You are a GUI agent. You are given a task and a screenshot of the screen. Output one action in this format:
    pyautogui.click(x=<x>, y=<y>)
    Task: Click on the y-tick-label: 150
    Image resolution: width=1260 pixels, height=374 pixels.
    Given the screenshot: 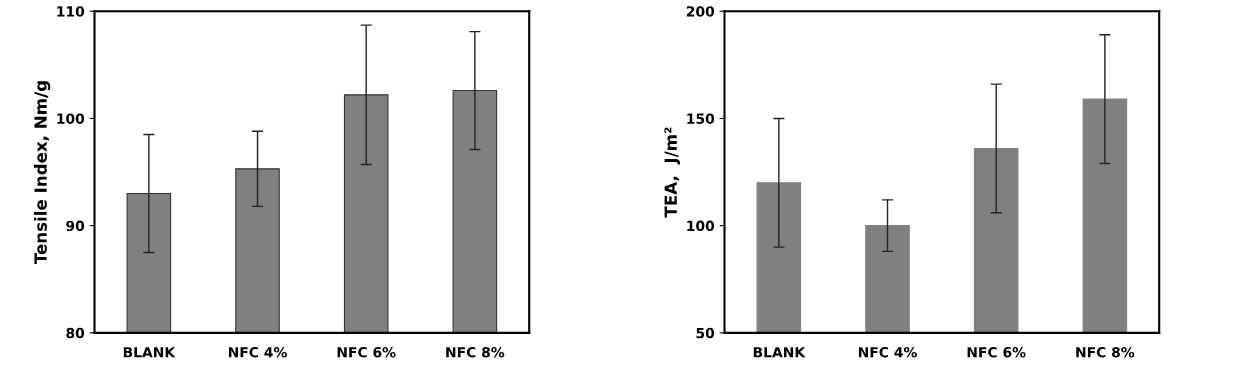 What is the action you would take?
    pyautogui.click(x=701, y=118)
    